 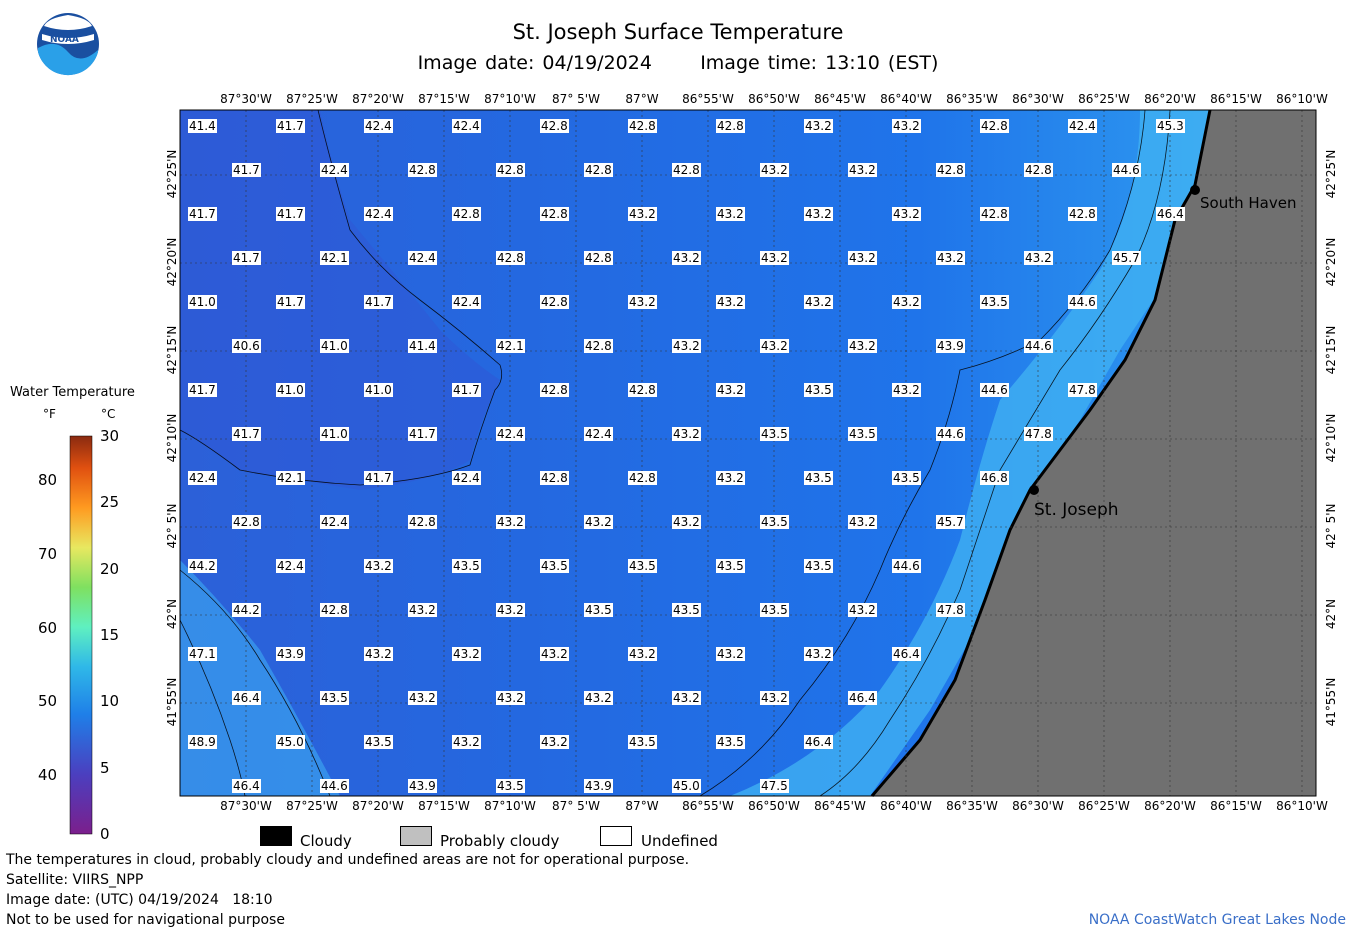 What do you see at coordinates (75, 880) in the screenshot?
I see `note-satellite: Satellite: VIIRS_NPP` at bounding box center [75, 880].